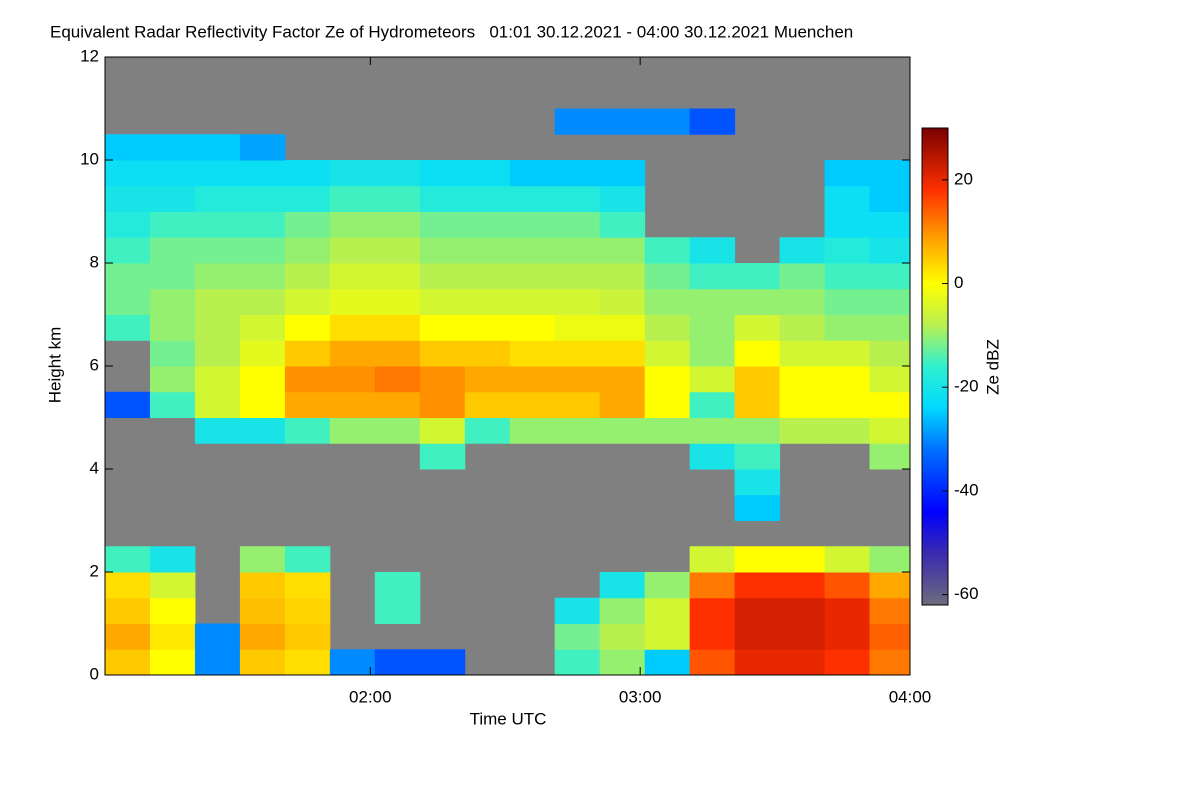  I want to click on x-tick-label: 02:00, so click(370, 696).